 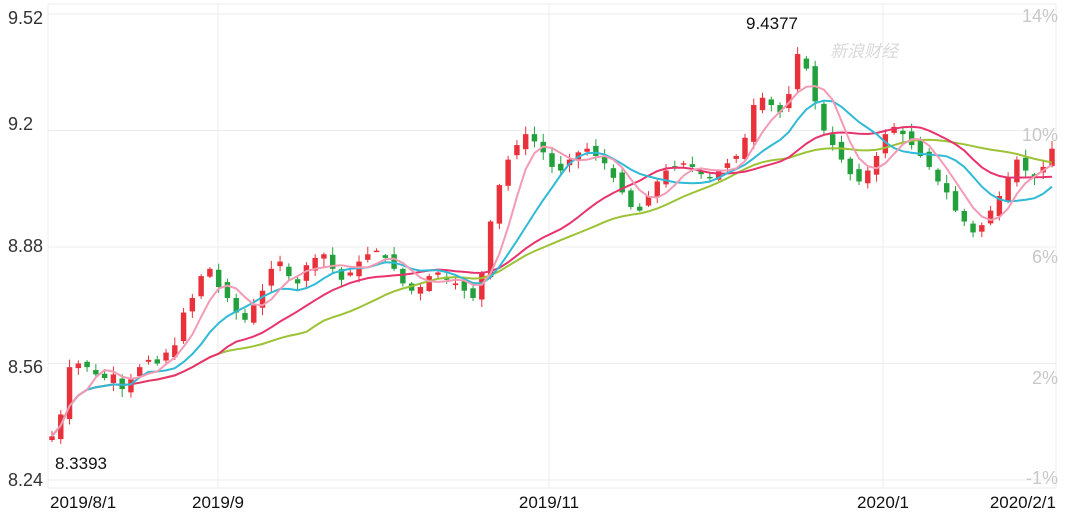 What do you see at coordinates (865, 51) in the screenshot?
I see `watermark-text: 新浪财经` at bounding box center [865, 51].